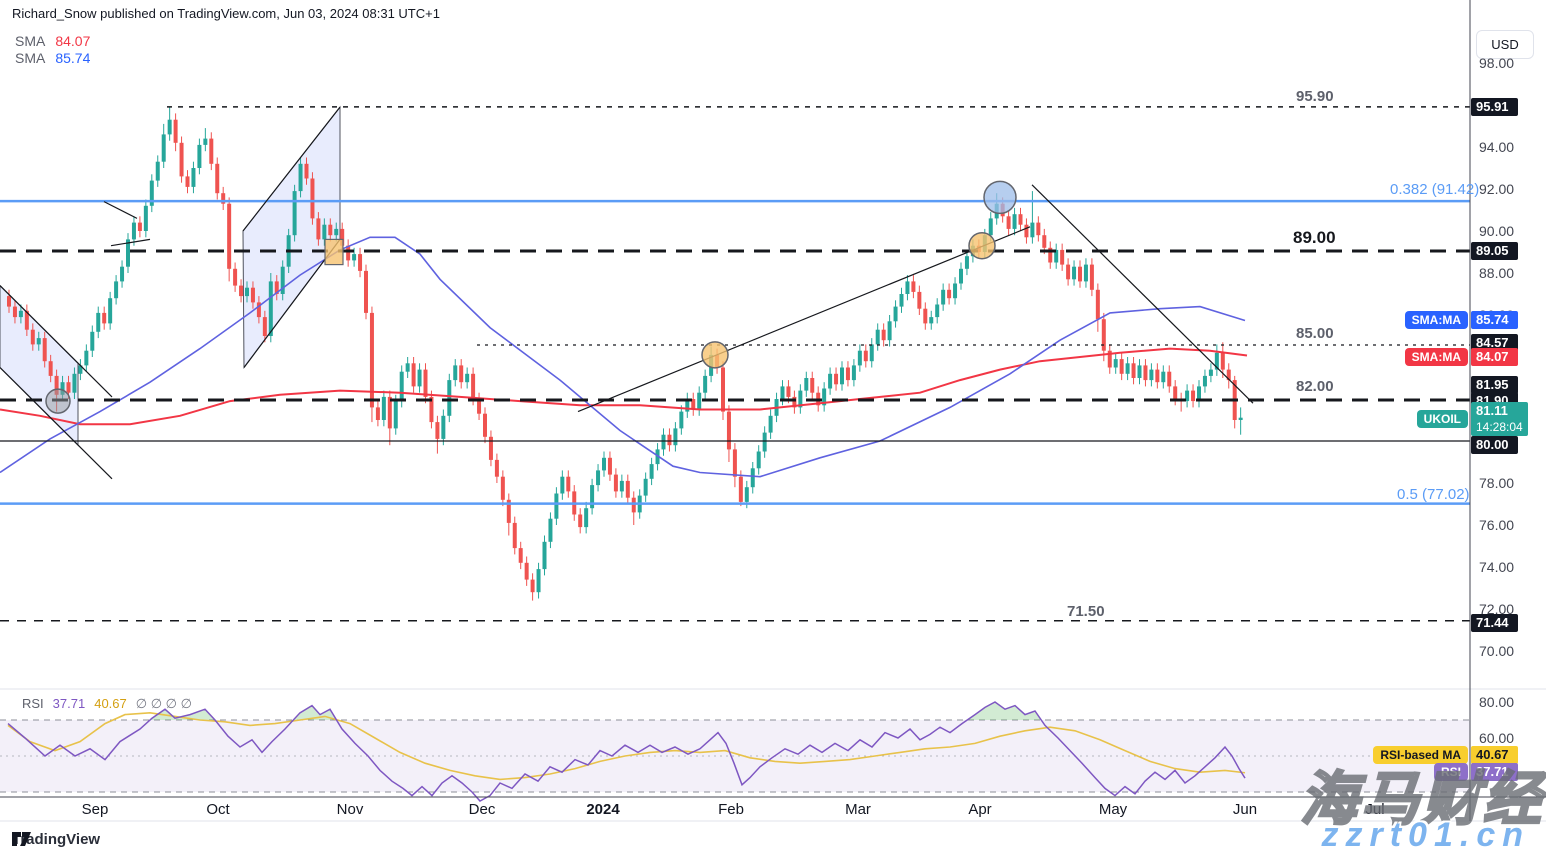  Describe the element at coordinates (1494, 320) in the screenshot. I see `price-axis-tag: 85.74` at that location.